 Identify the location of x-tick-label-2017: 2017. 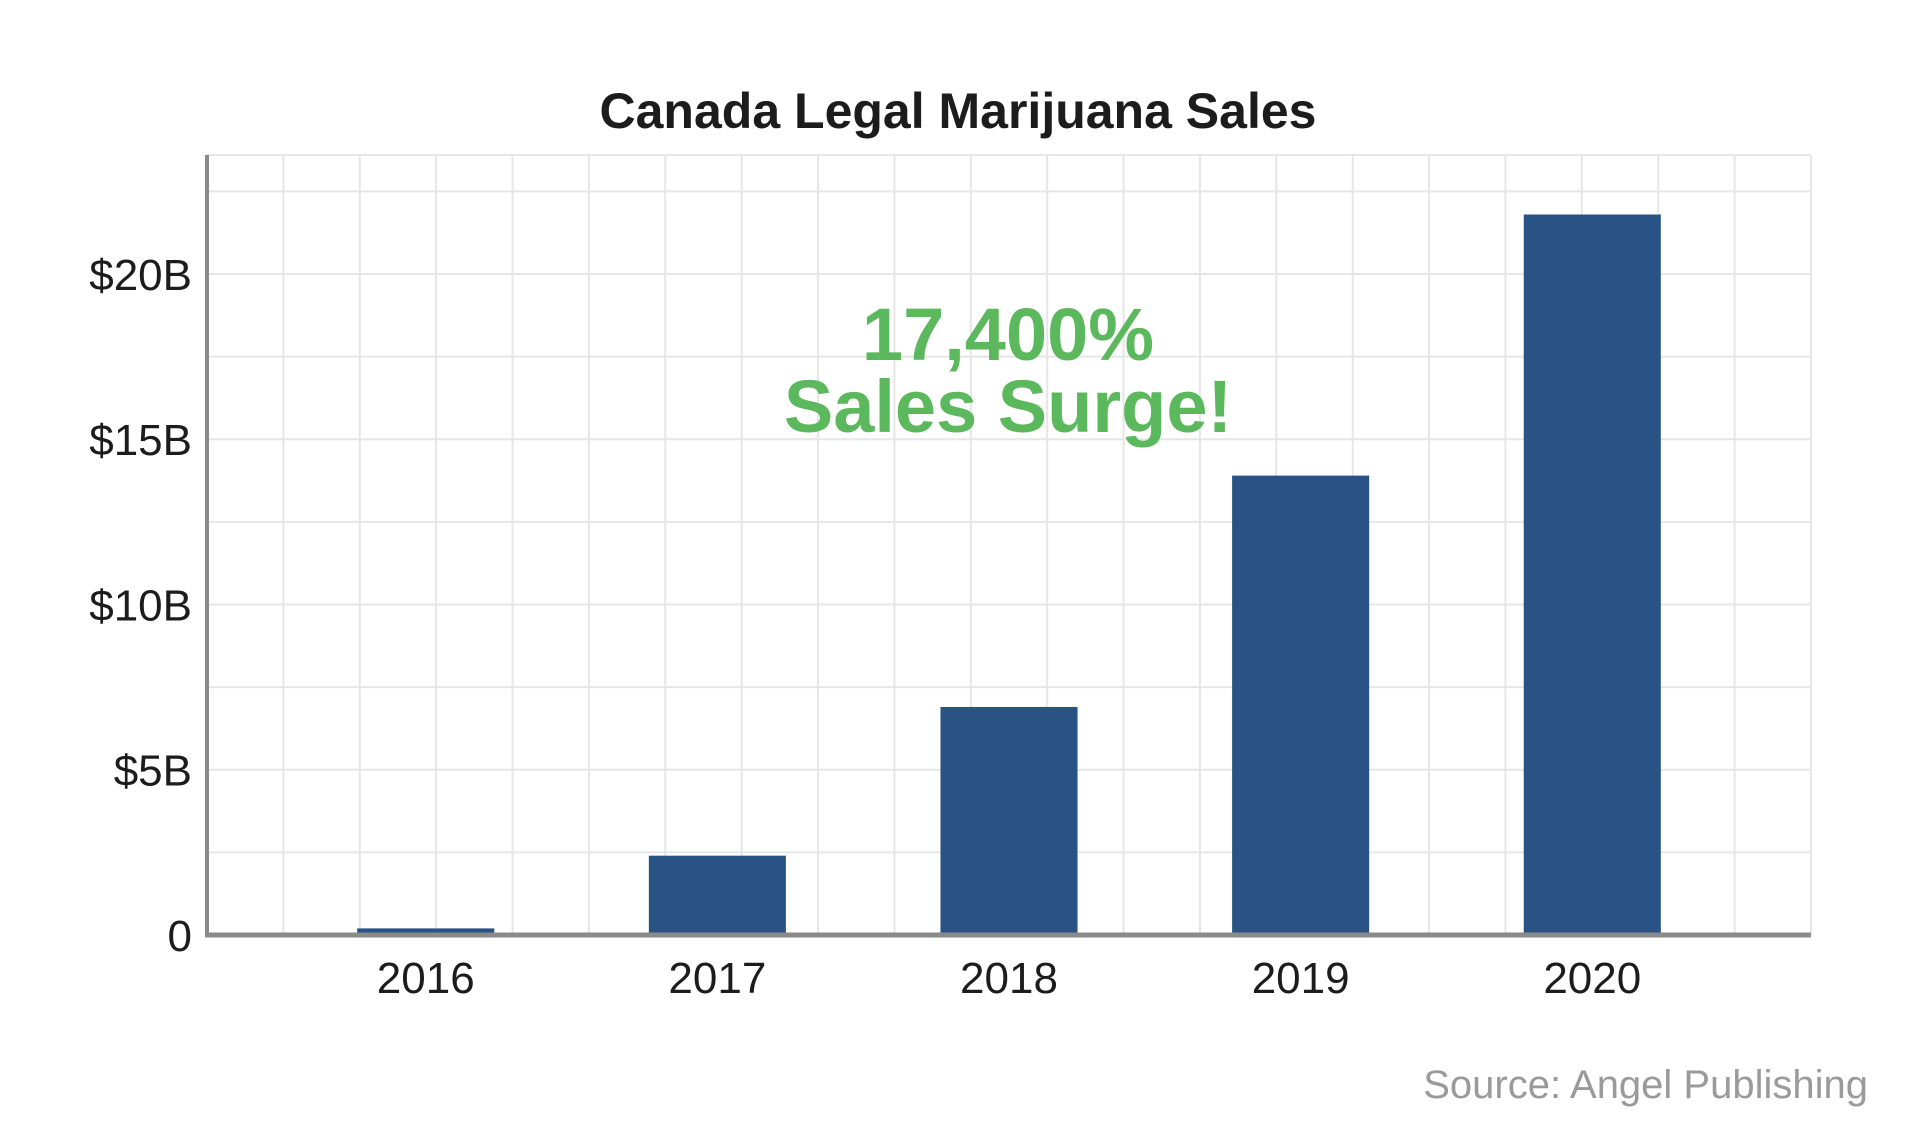
(717, 978).